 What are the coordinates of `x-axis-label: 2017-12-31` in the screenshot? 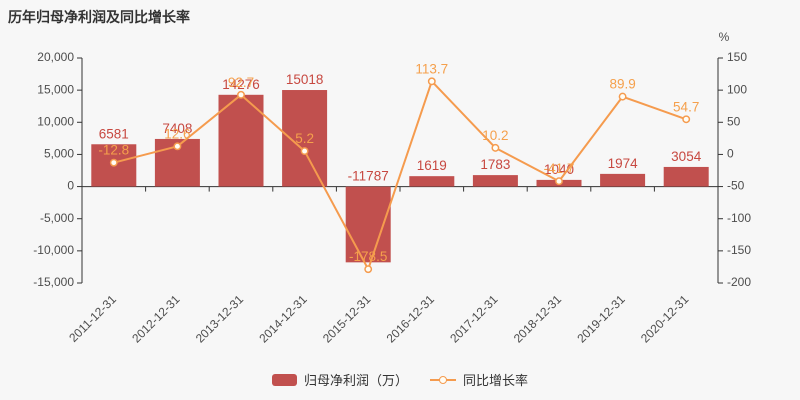 It's located at (474, 319).